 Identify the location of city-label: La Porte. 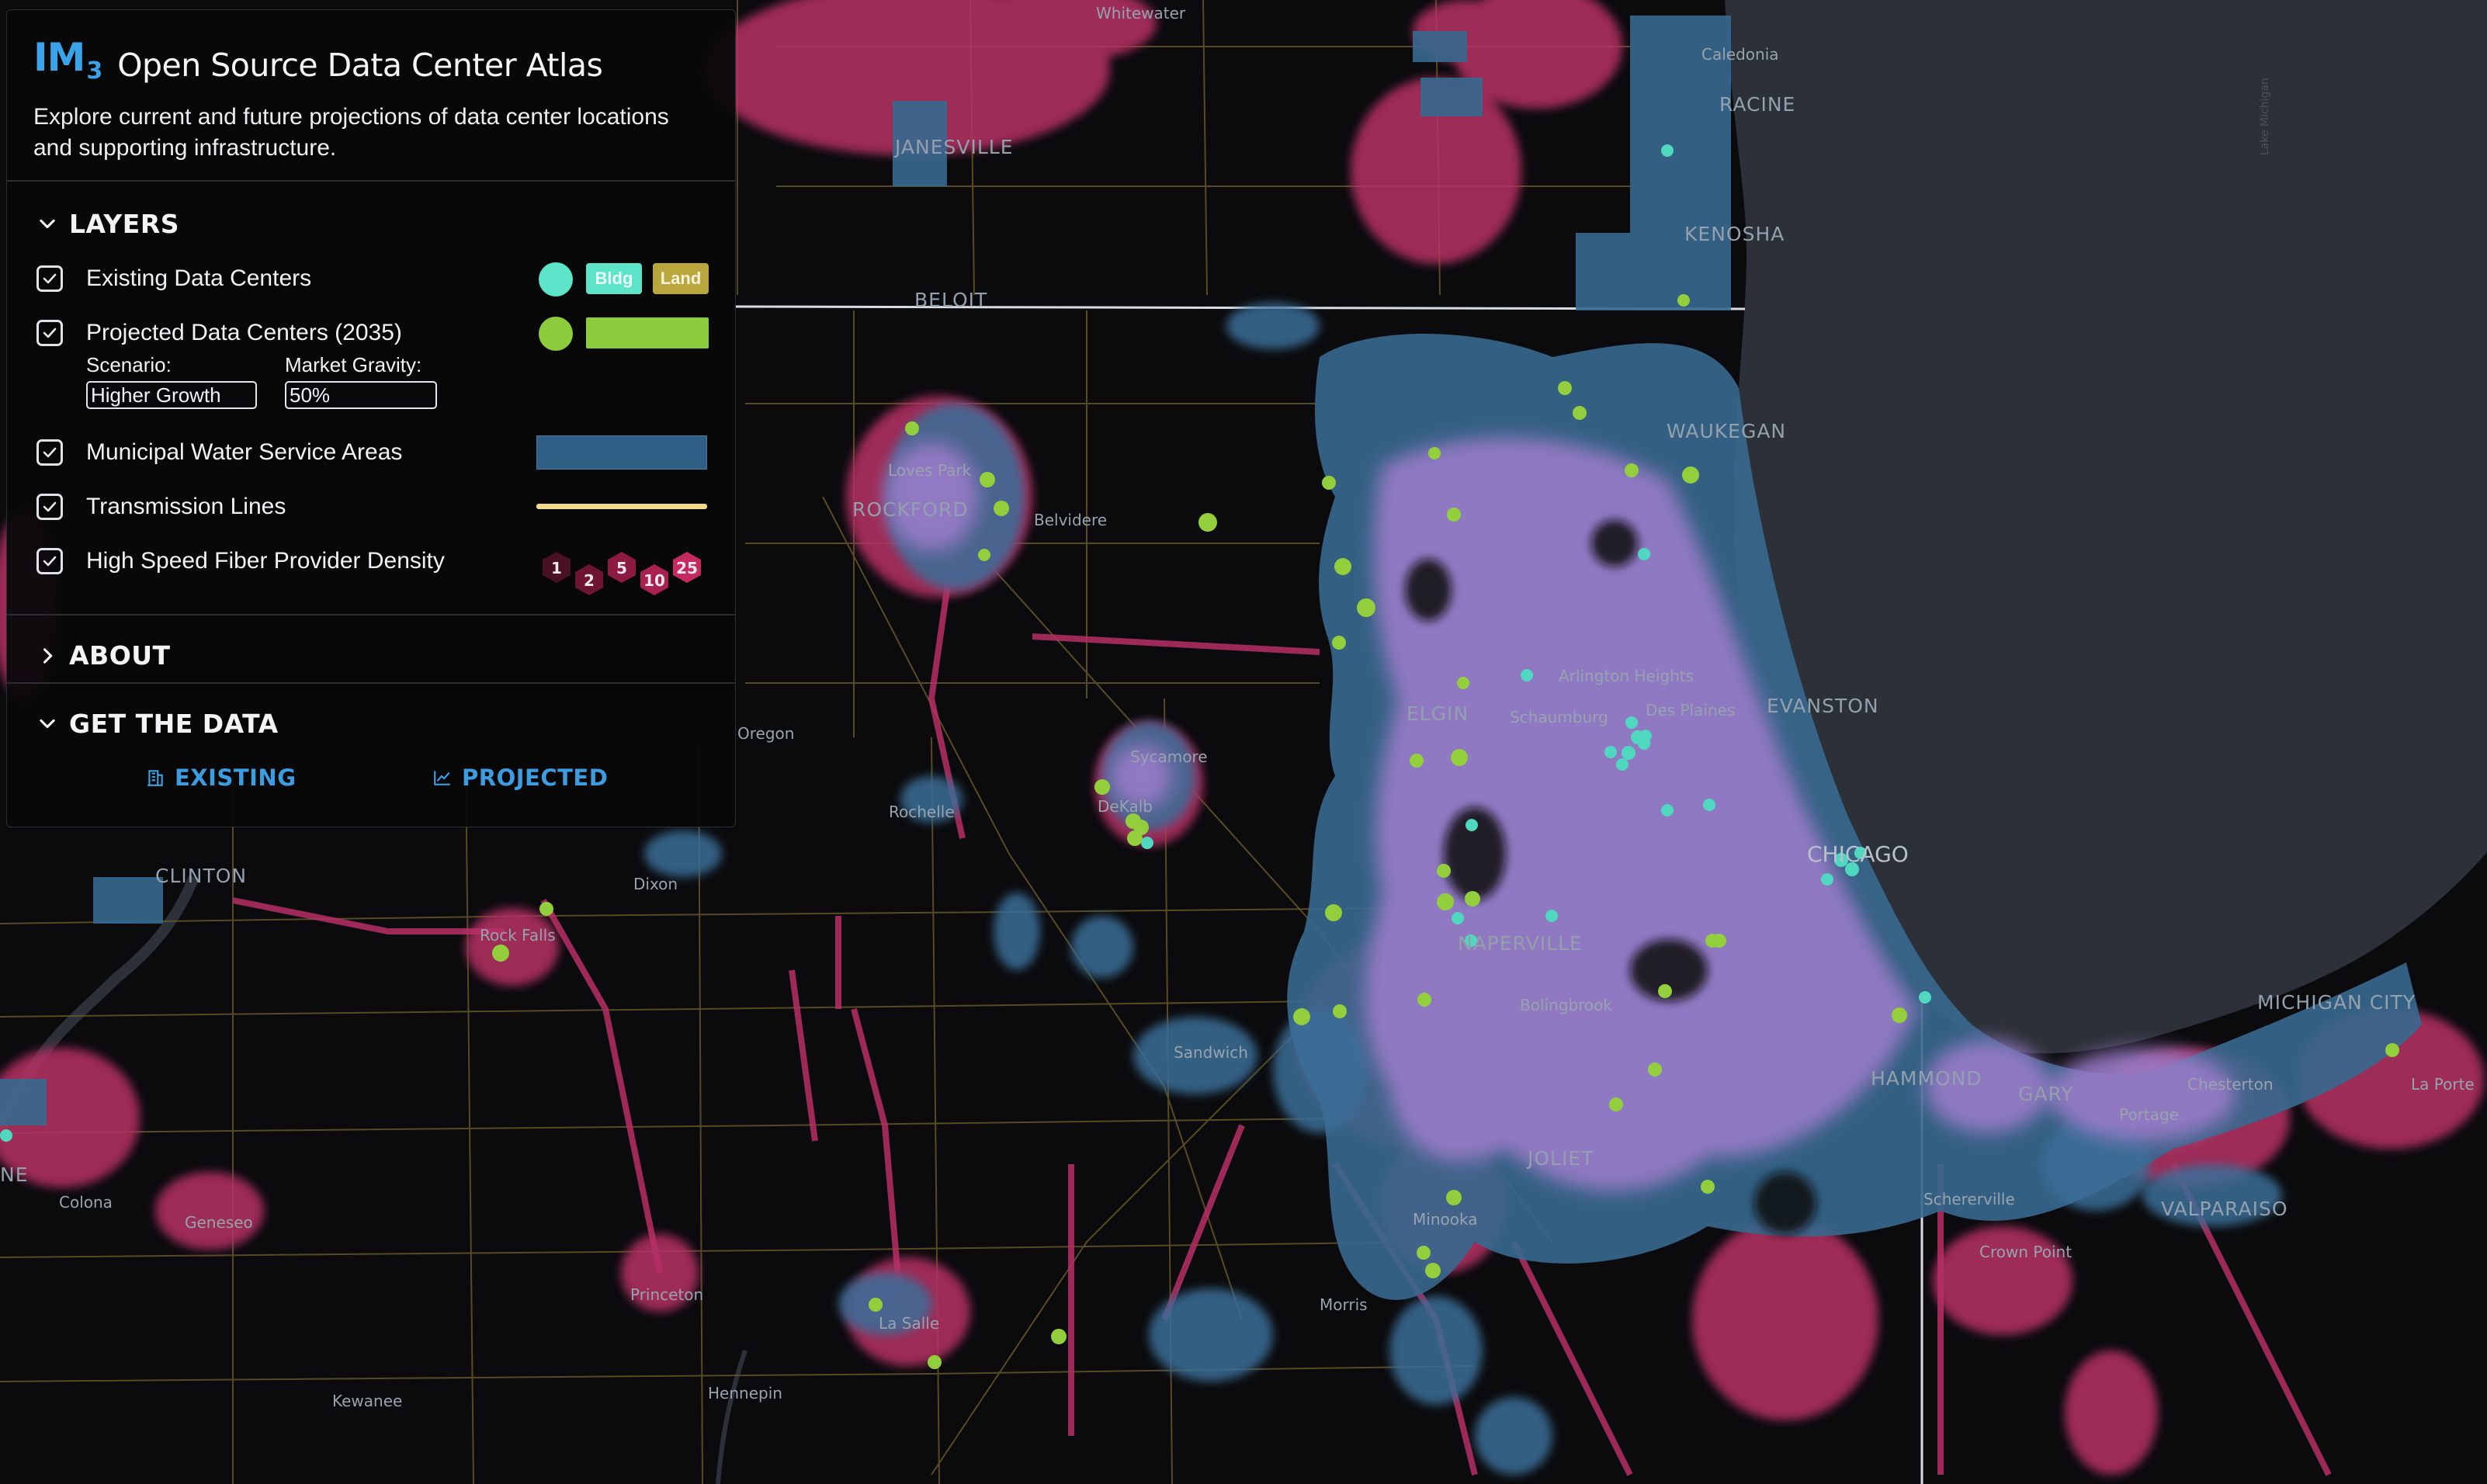
(2443, 1084).